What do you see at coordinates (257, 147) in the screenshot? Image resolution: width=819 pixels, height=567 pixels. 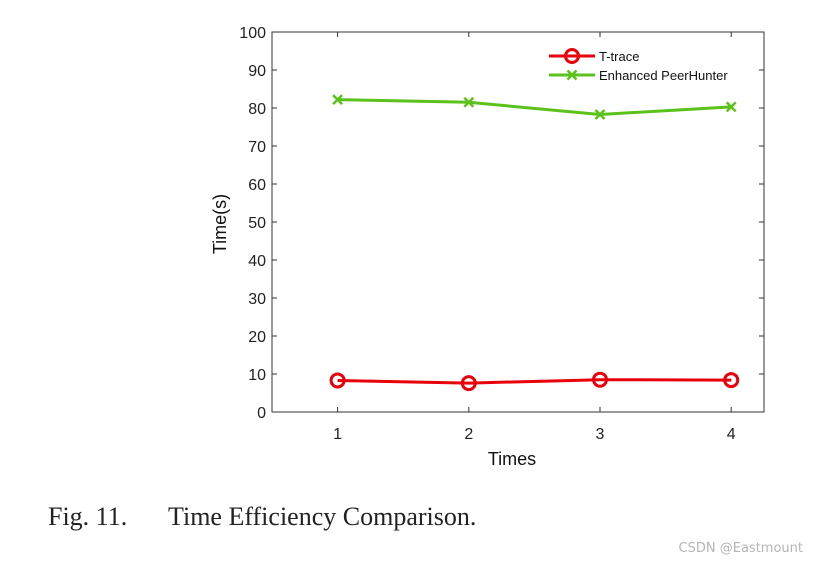 I see `y-tick-label: 70` at bounding box center [257, 147].